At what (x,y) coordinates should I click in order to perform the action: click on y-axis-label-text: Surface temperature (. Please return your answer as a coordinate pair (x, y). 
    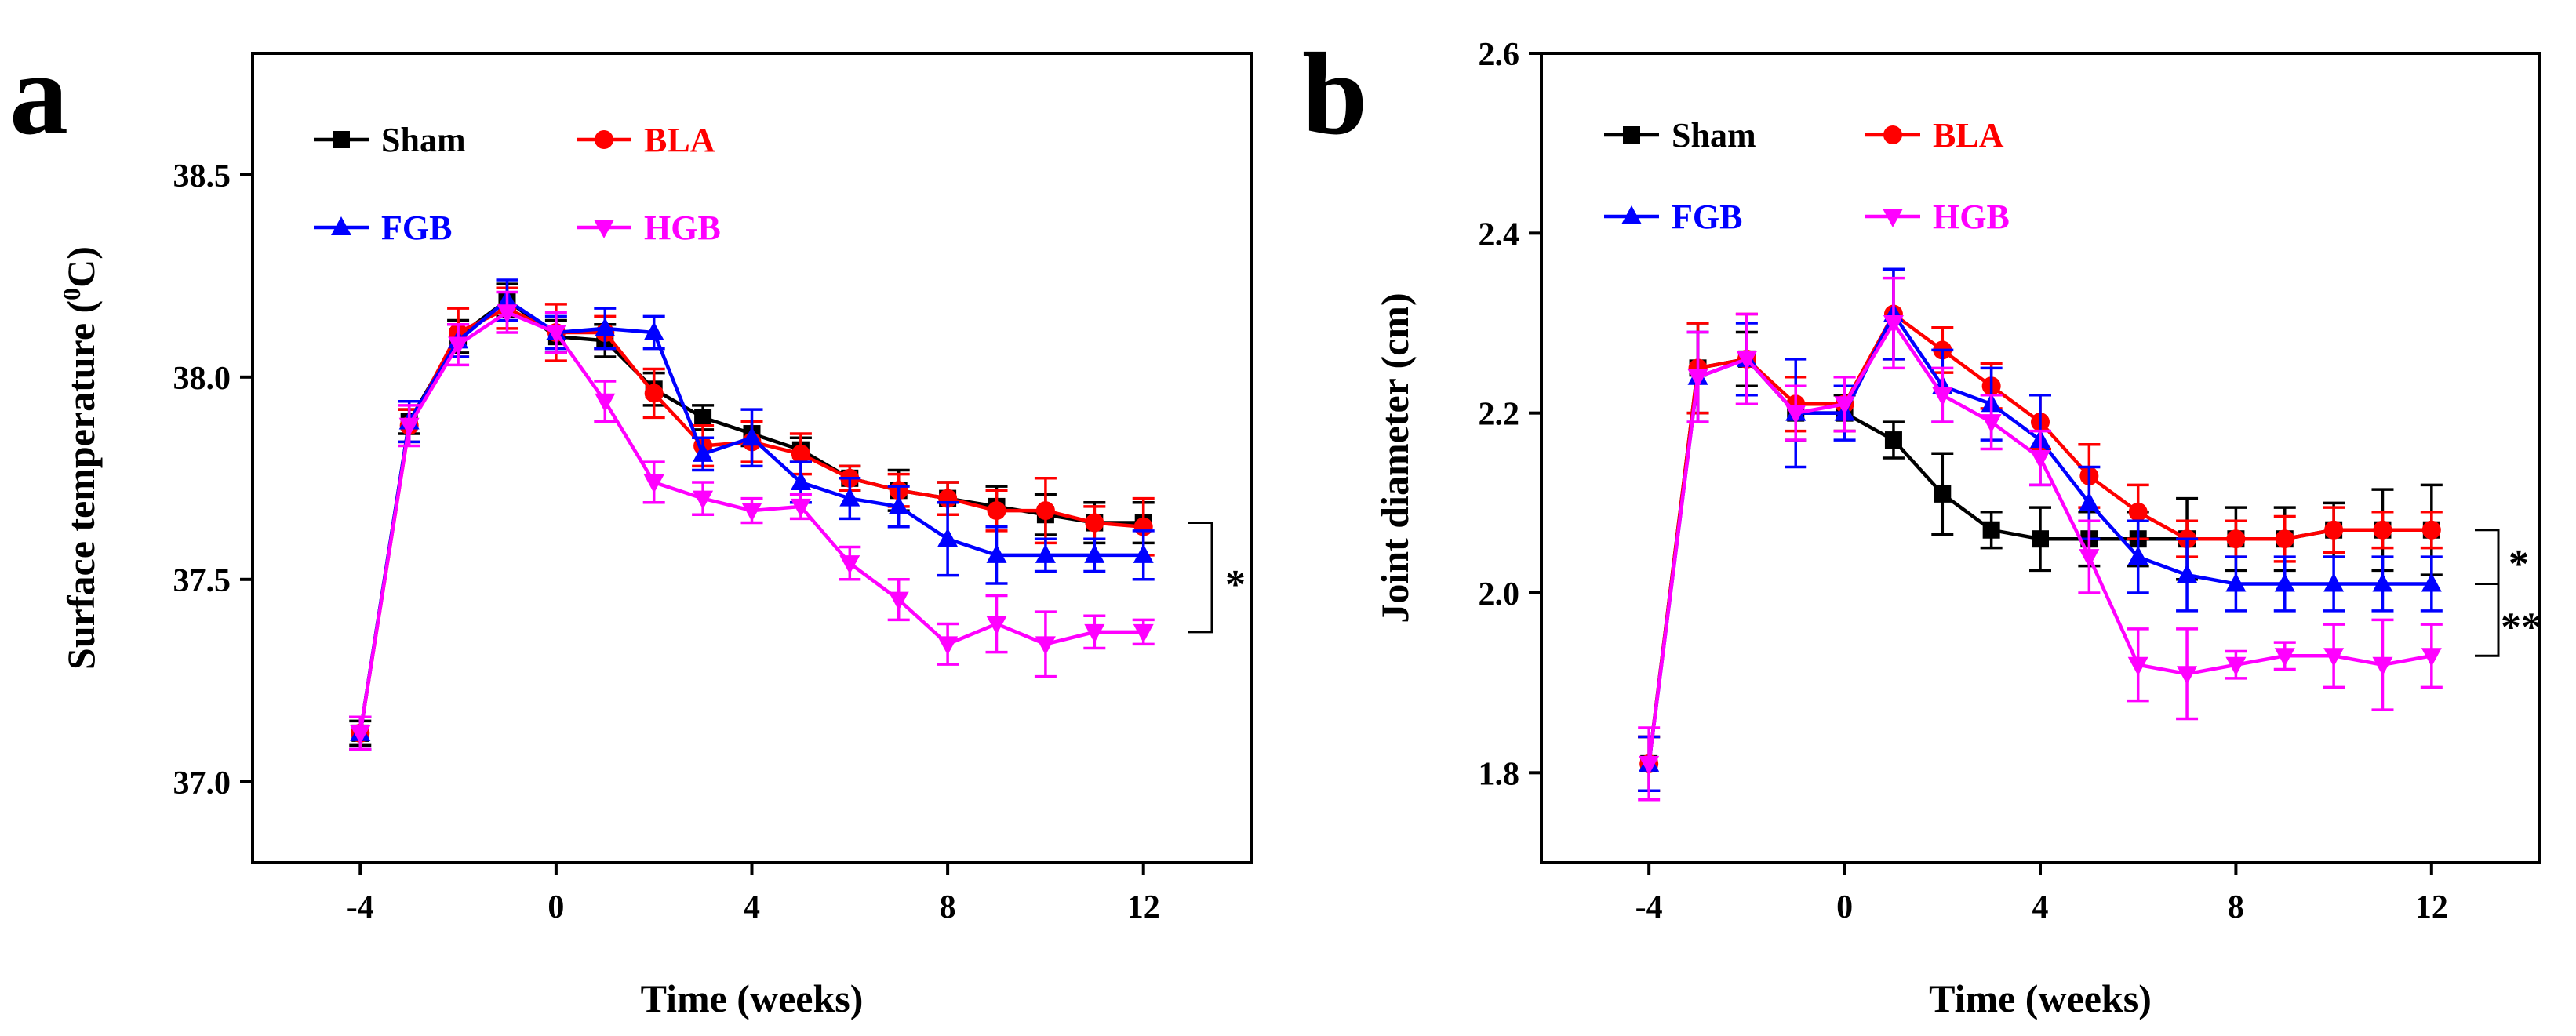
    Looking at the image, I should click on (81, 485).